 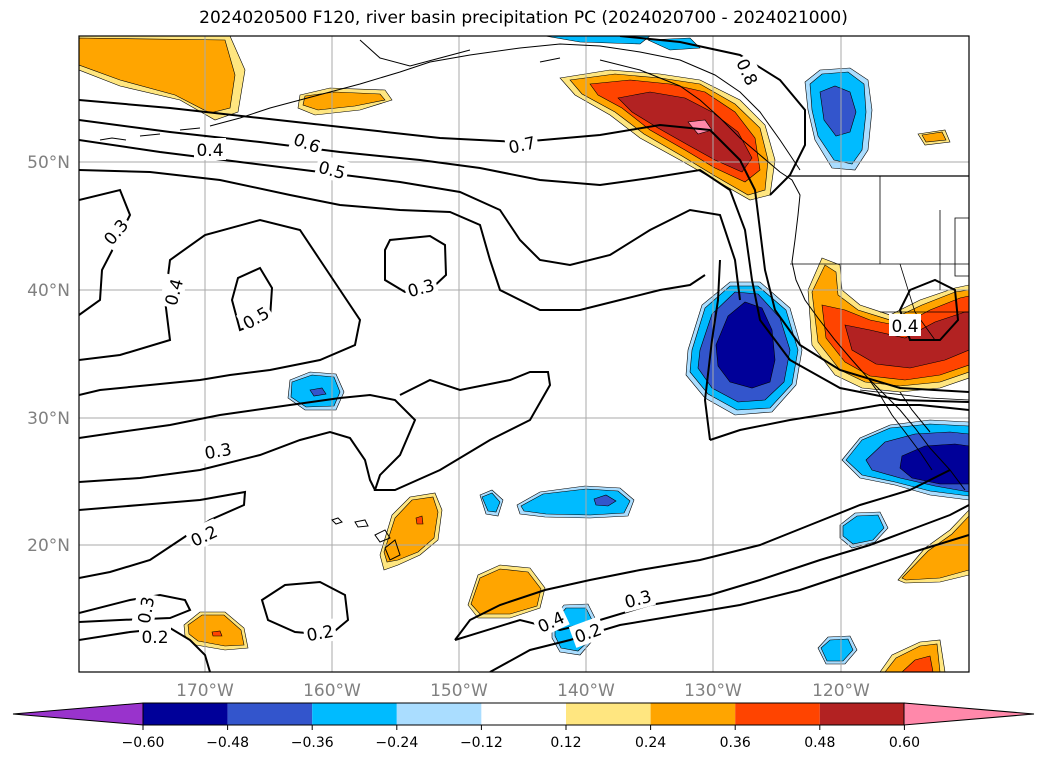 What do you see at coordinates (312, 743) in the screenshot?
I see `colorbar-label: −0.36` at bounding box center [312, 743].